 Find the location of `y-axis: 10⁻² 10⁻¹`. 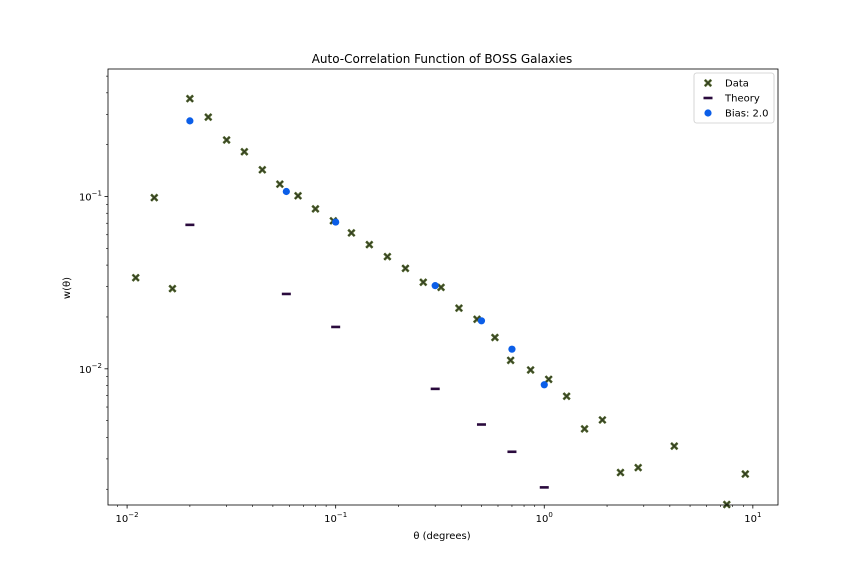

y-axis: 10⁻² 10⁻¹ is located at coordinates (93, 282).